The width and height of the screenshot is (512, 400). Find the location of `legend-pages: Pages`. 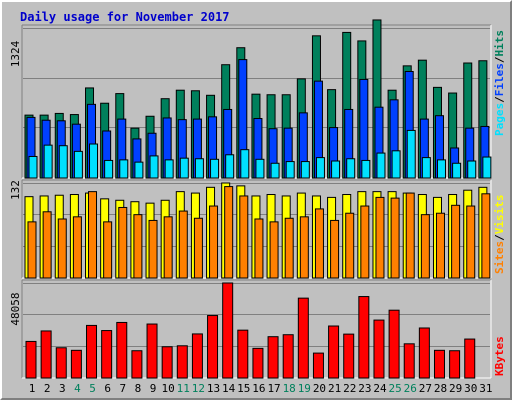

legend-pages: Pages is located at coordinates (499, 119).